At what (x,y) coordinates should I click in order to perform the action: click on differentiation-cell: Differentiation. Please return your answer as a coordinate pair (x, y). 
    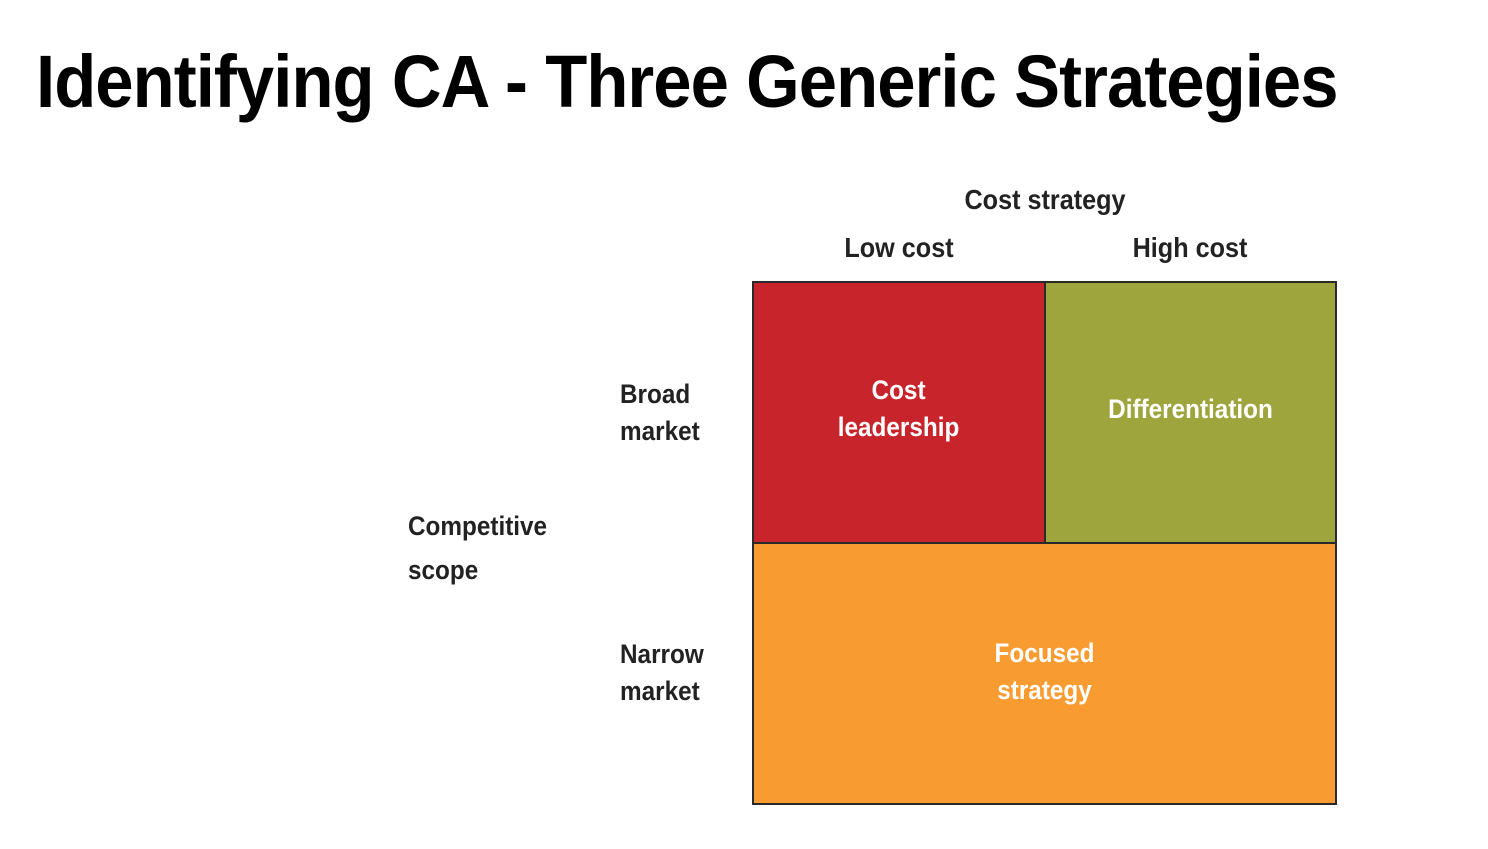
    Looking at the image, I should click on (1190, 413).